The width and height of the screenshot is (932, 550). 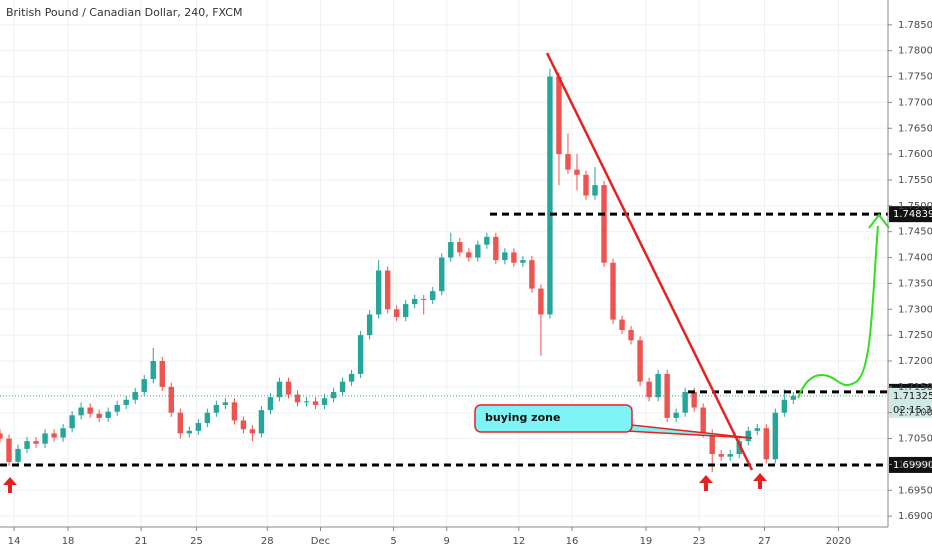 I want to click on y-tick-label: 1.75500, so click(x=915, y=180).